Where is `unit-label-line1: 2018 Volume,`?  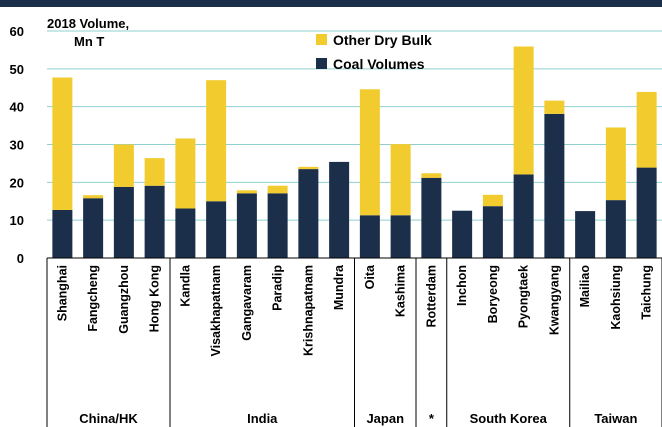 unit-label-line1: 2018 Volume, is located at coordinates (88, 23).